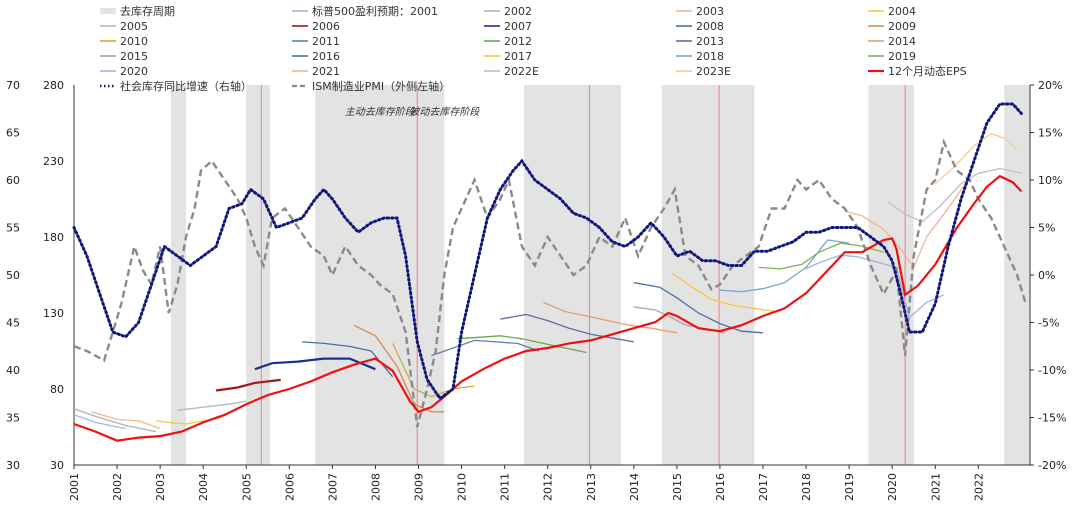 The width and height of the screenshot is (1080, 510). Describe the element at coordinates (332, 487) in the screenshot. I see `x-tick-label: 2007` at that location.